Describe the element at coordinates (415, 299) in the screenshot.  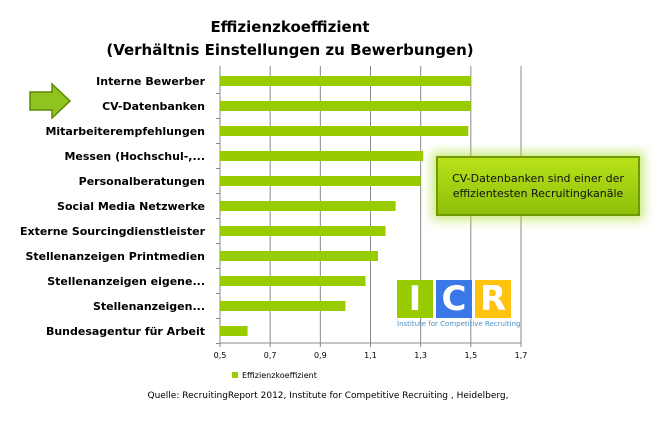
I see `logo-letter-i: I` at that location.